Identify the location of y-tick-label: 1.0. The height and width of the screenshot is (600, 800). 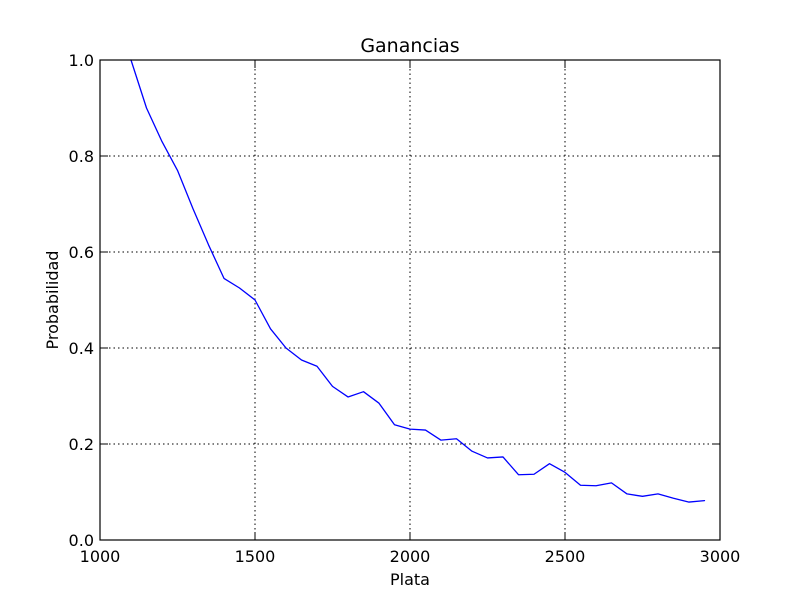
(81, 60).